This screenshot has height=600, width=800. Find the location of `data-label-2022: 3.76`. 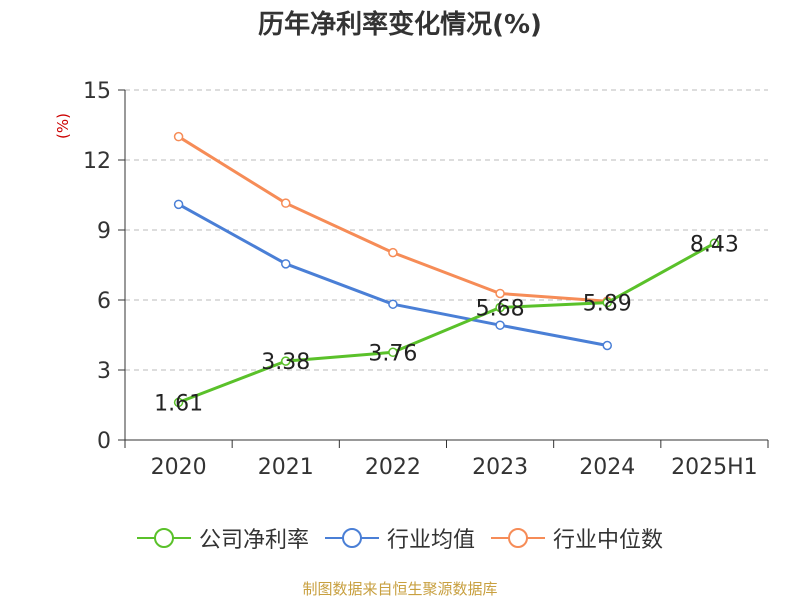

data-label-2022: 3.76 is located at coordinates (392, 353).